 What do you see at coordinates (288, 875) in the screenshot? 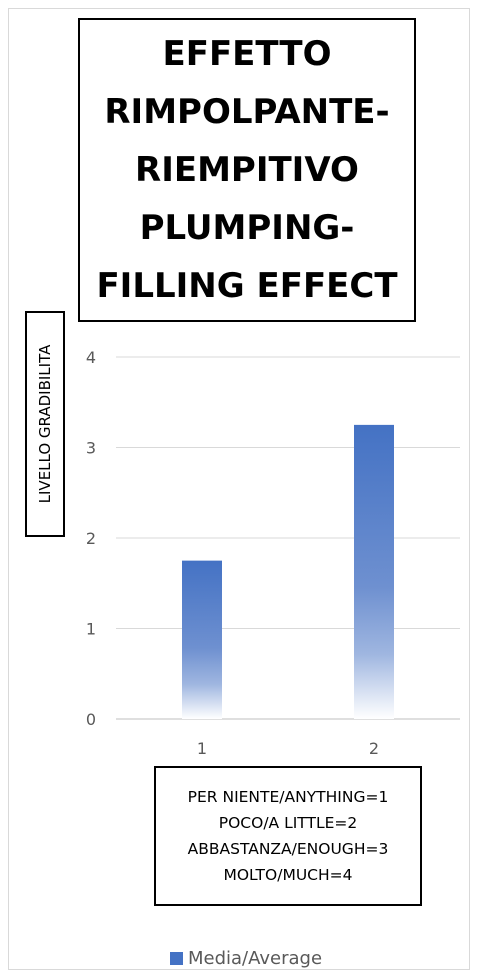
I see `scale-line-4: MOLTO/MUCH=4` at bounding box center [288, 875].